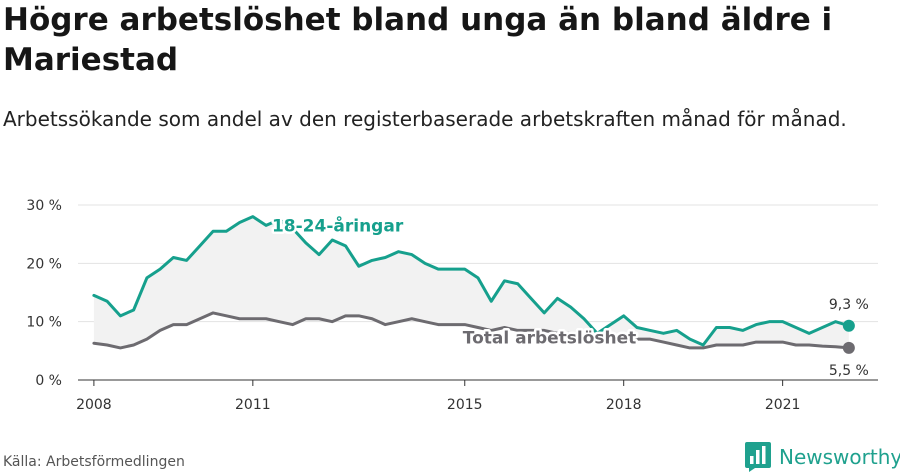  I want to click on source-note: Källa: Arbetsförmedlingen, so click(94, 462).